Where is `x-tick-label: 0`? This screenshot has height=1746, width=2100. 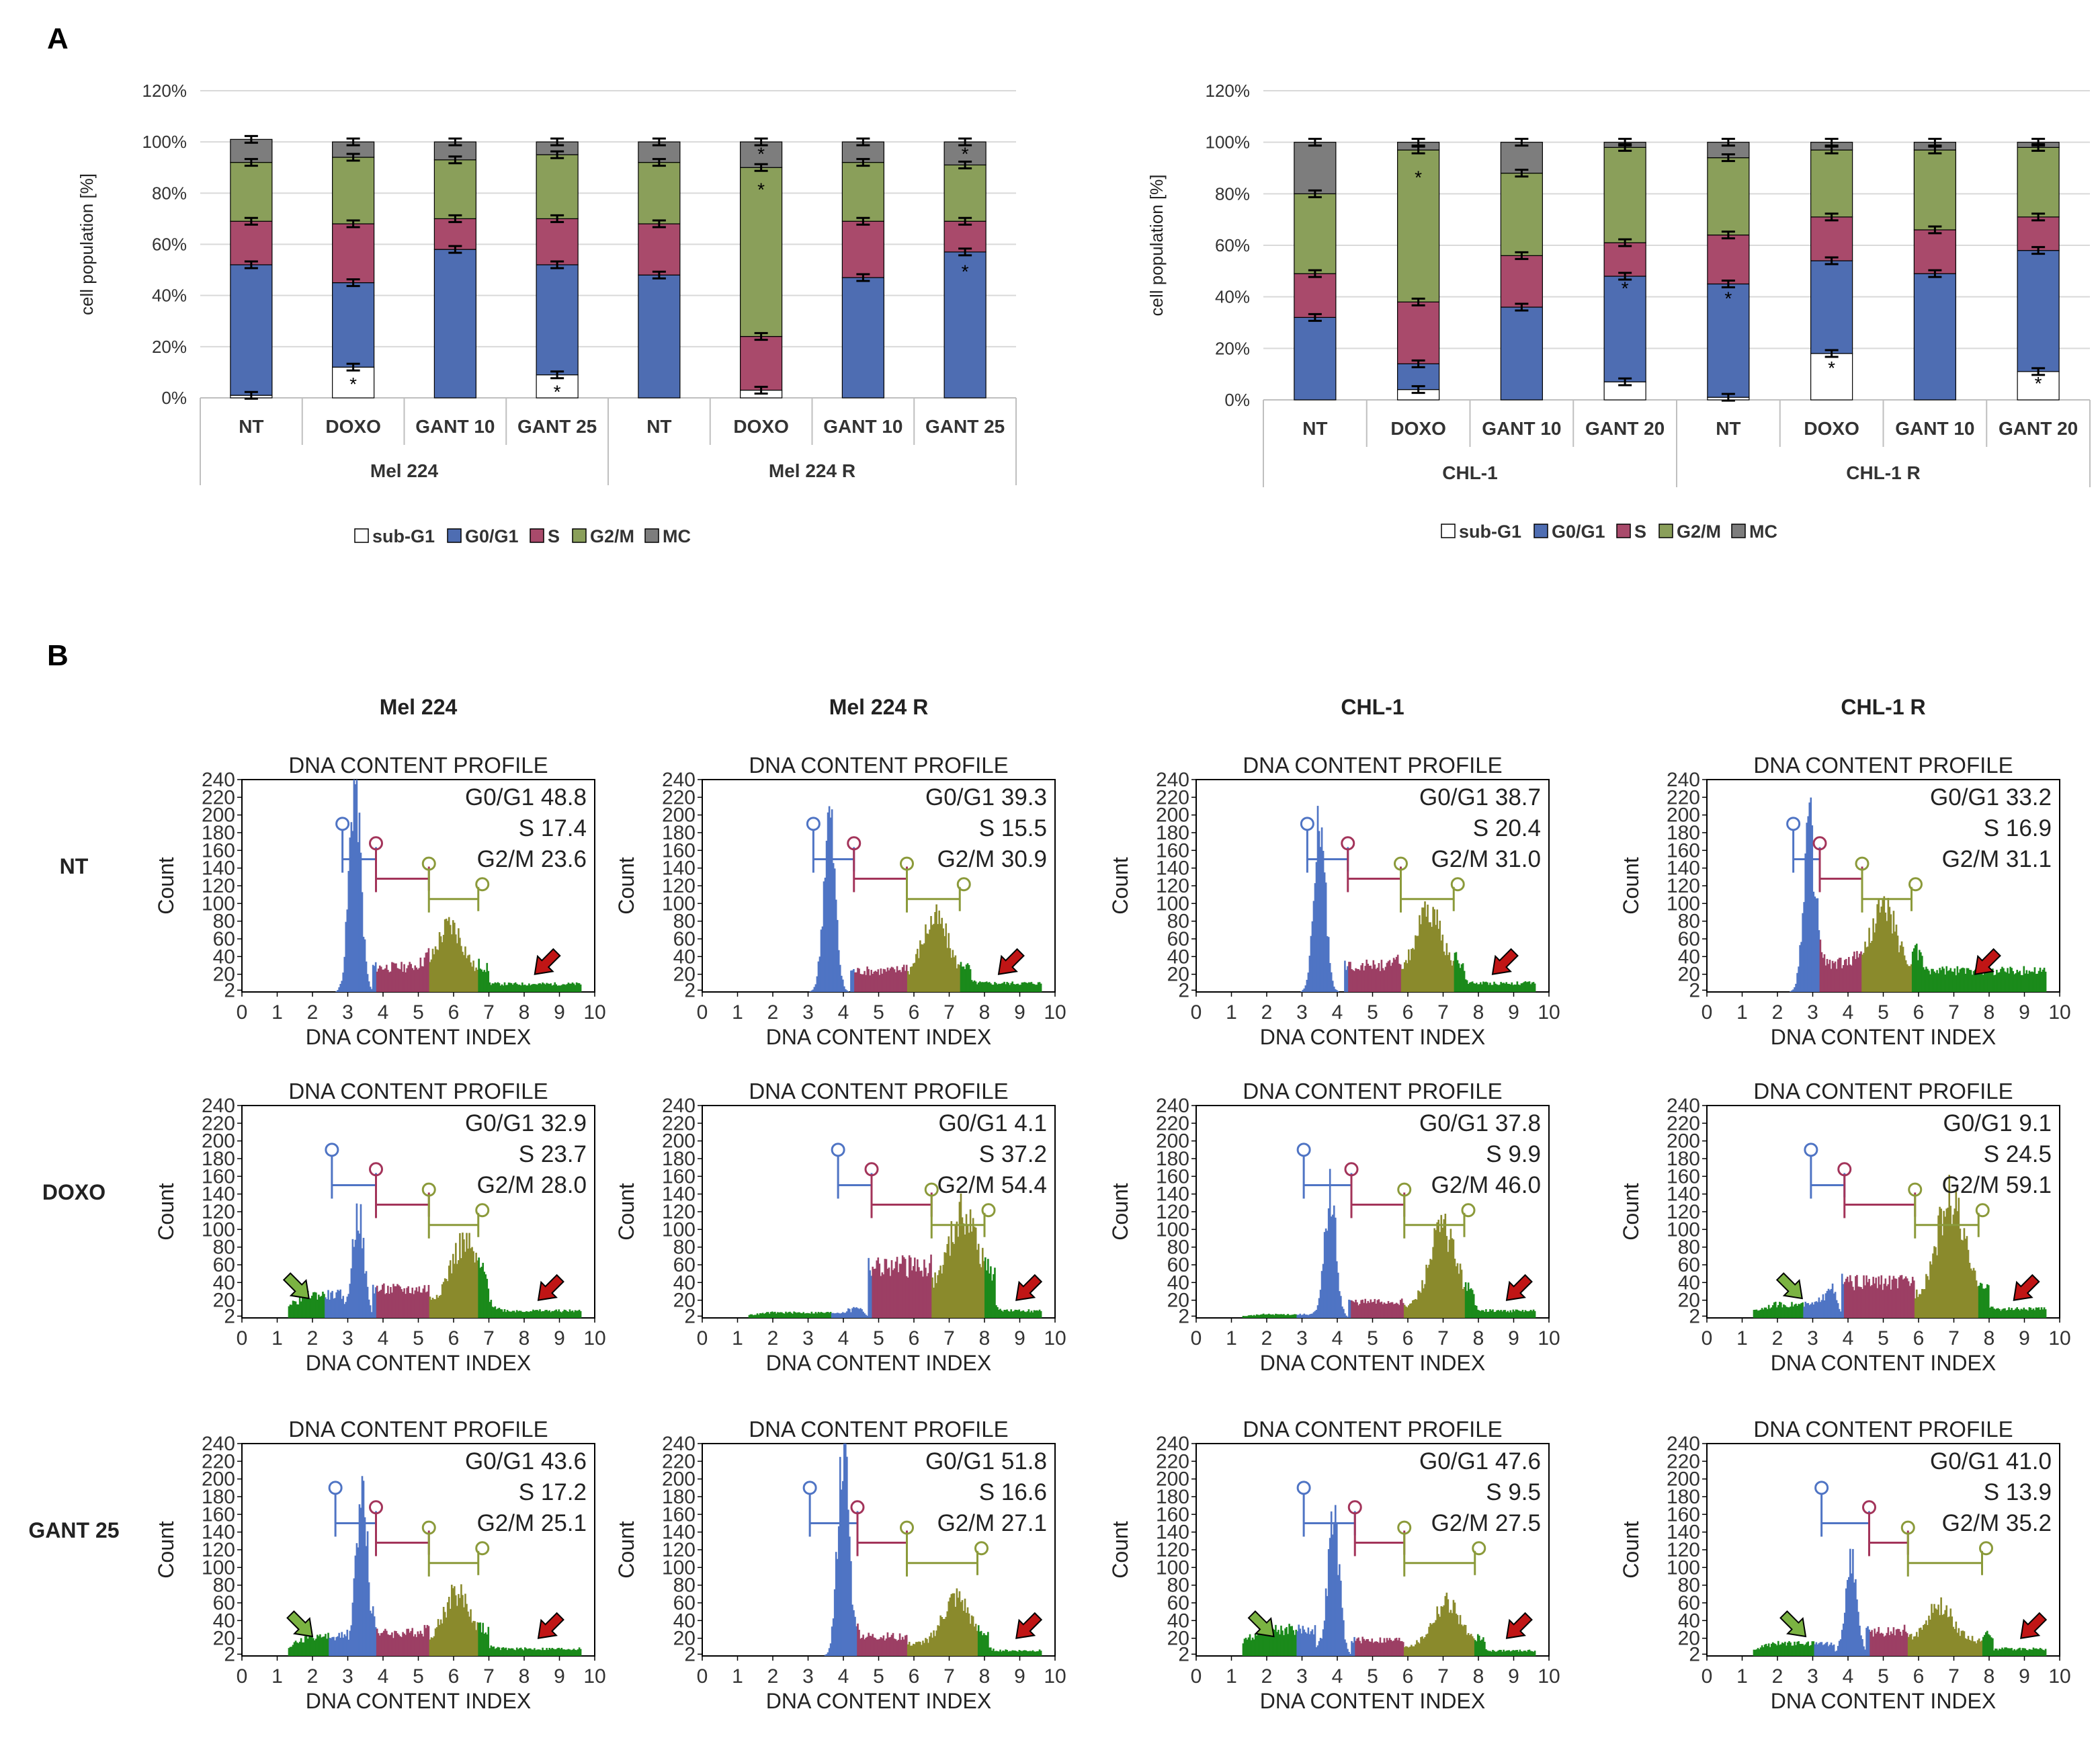 x-tick-label: 0 is located at coordinates (1197, 1012).